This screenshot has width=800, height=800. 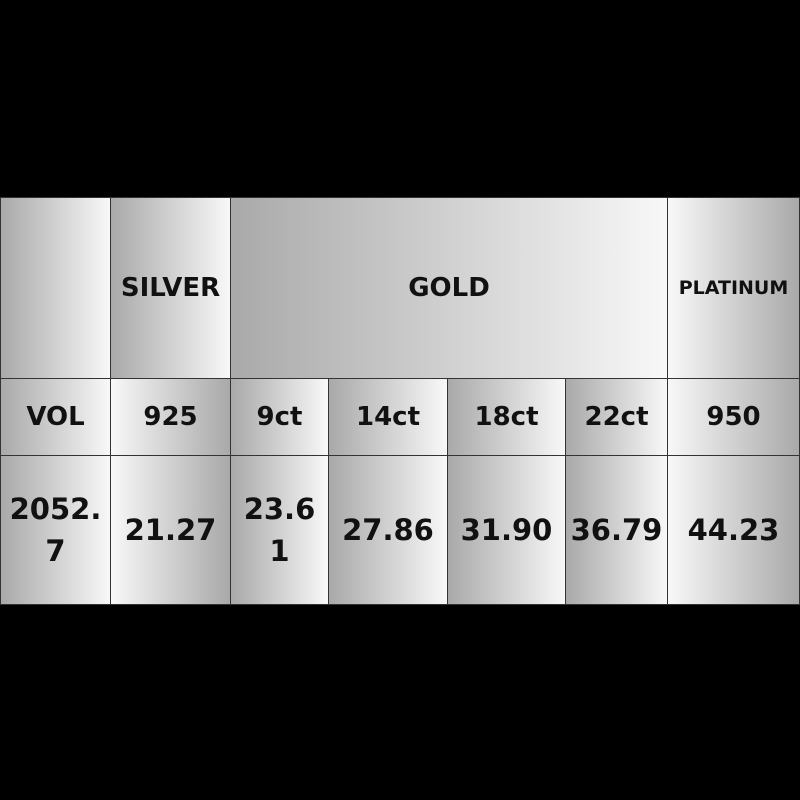 I want to click on column-header-vol: VOL, so click(x=55, y=417).